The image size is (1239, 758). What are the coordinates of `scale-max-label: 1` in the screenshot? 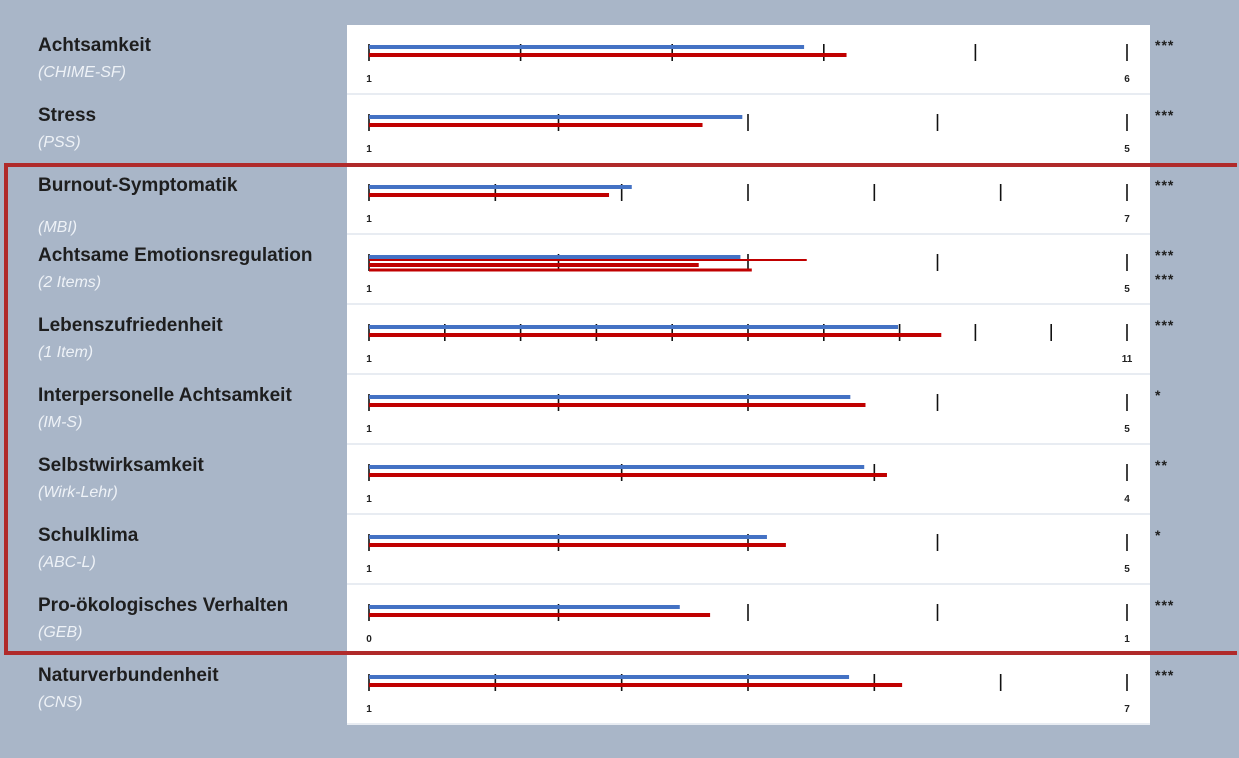 It's located at (1127, 639).